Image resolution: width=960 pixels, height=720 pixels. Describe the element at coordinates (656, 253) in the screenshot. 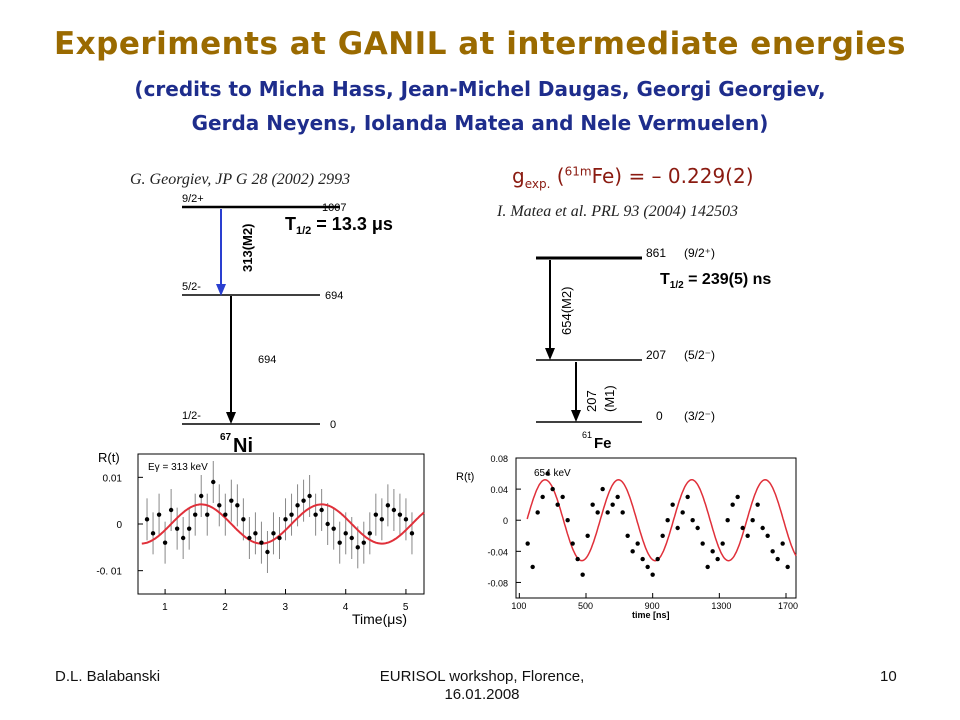

I see `fe-energy-861: 861` at that location.